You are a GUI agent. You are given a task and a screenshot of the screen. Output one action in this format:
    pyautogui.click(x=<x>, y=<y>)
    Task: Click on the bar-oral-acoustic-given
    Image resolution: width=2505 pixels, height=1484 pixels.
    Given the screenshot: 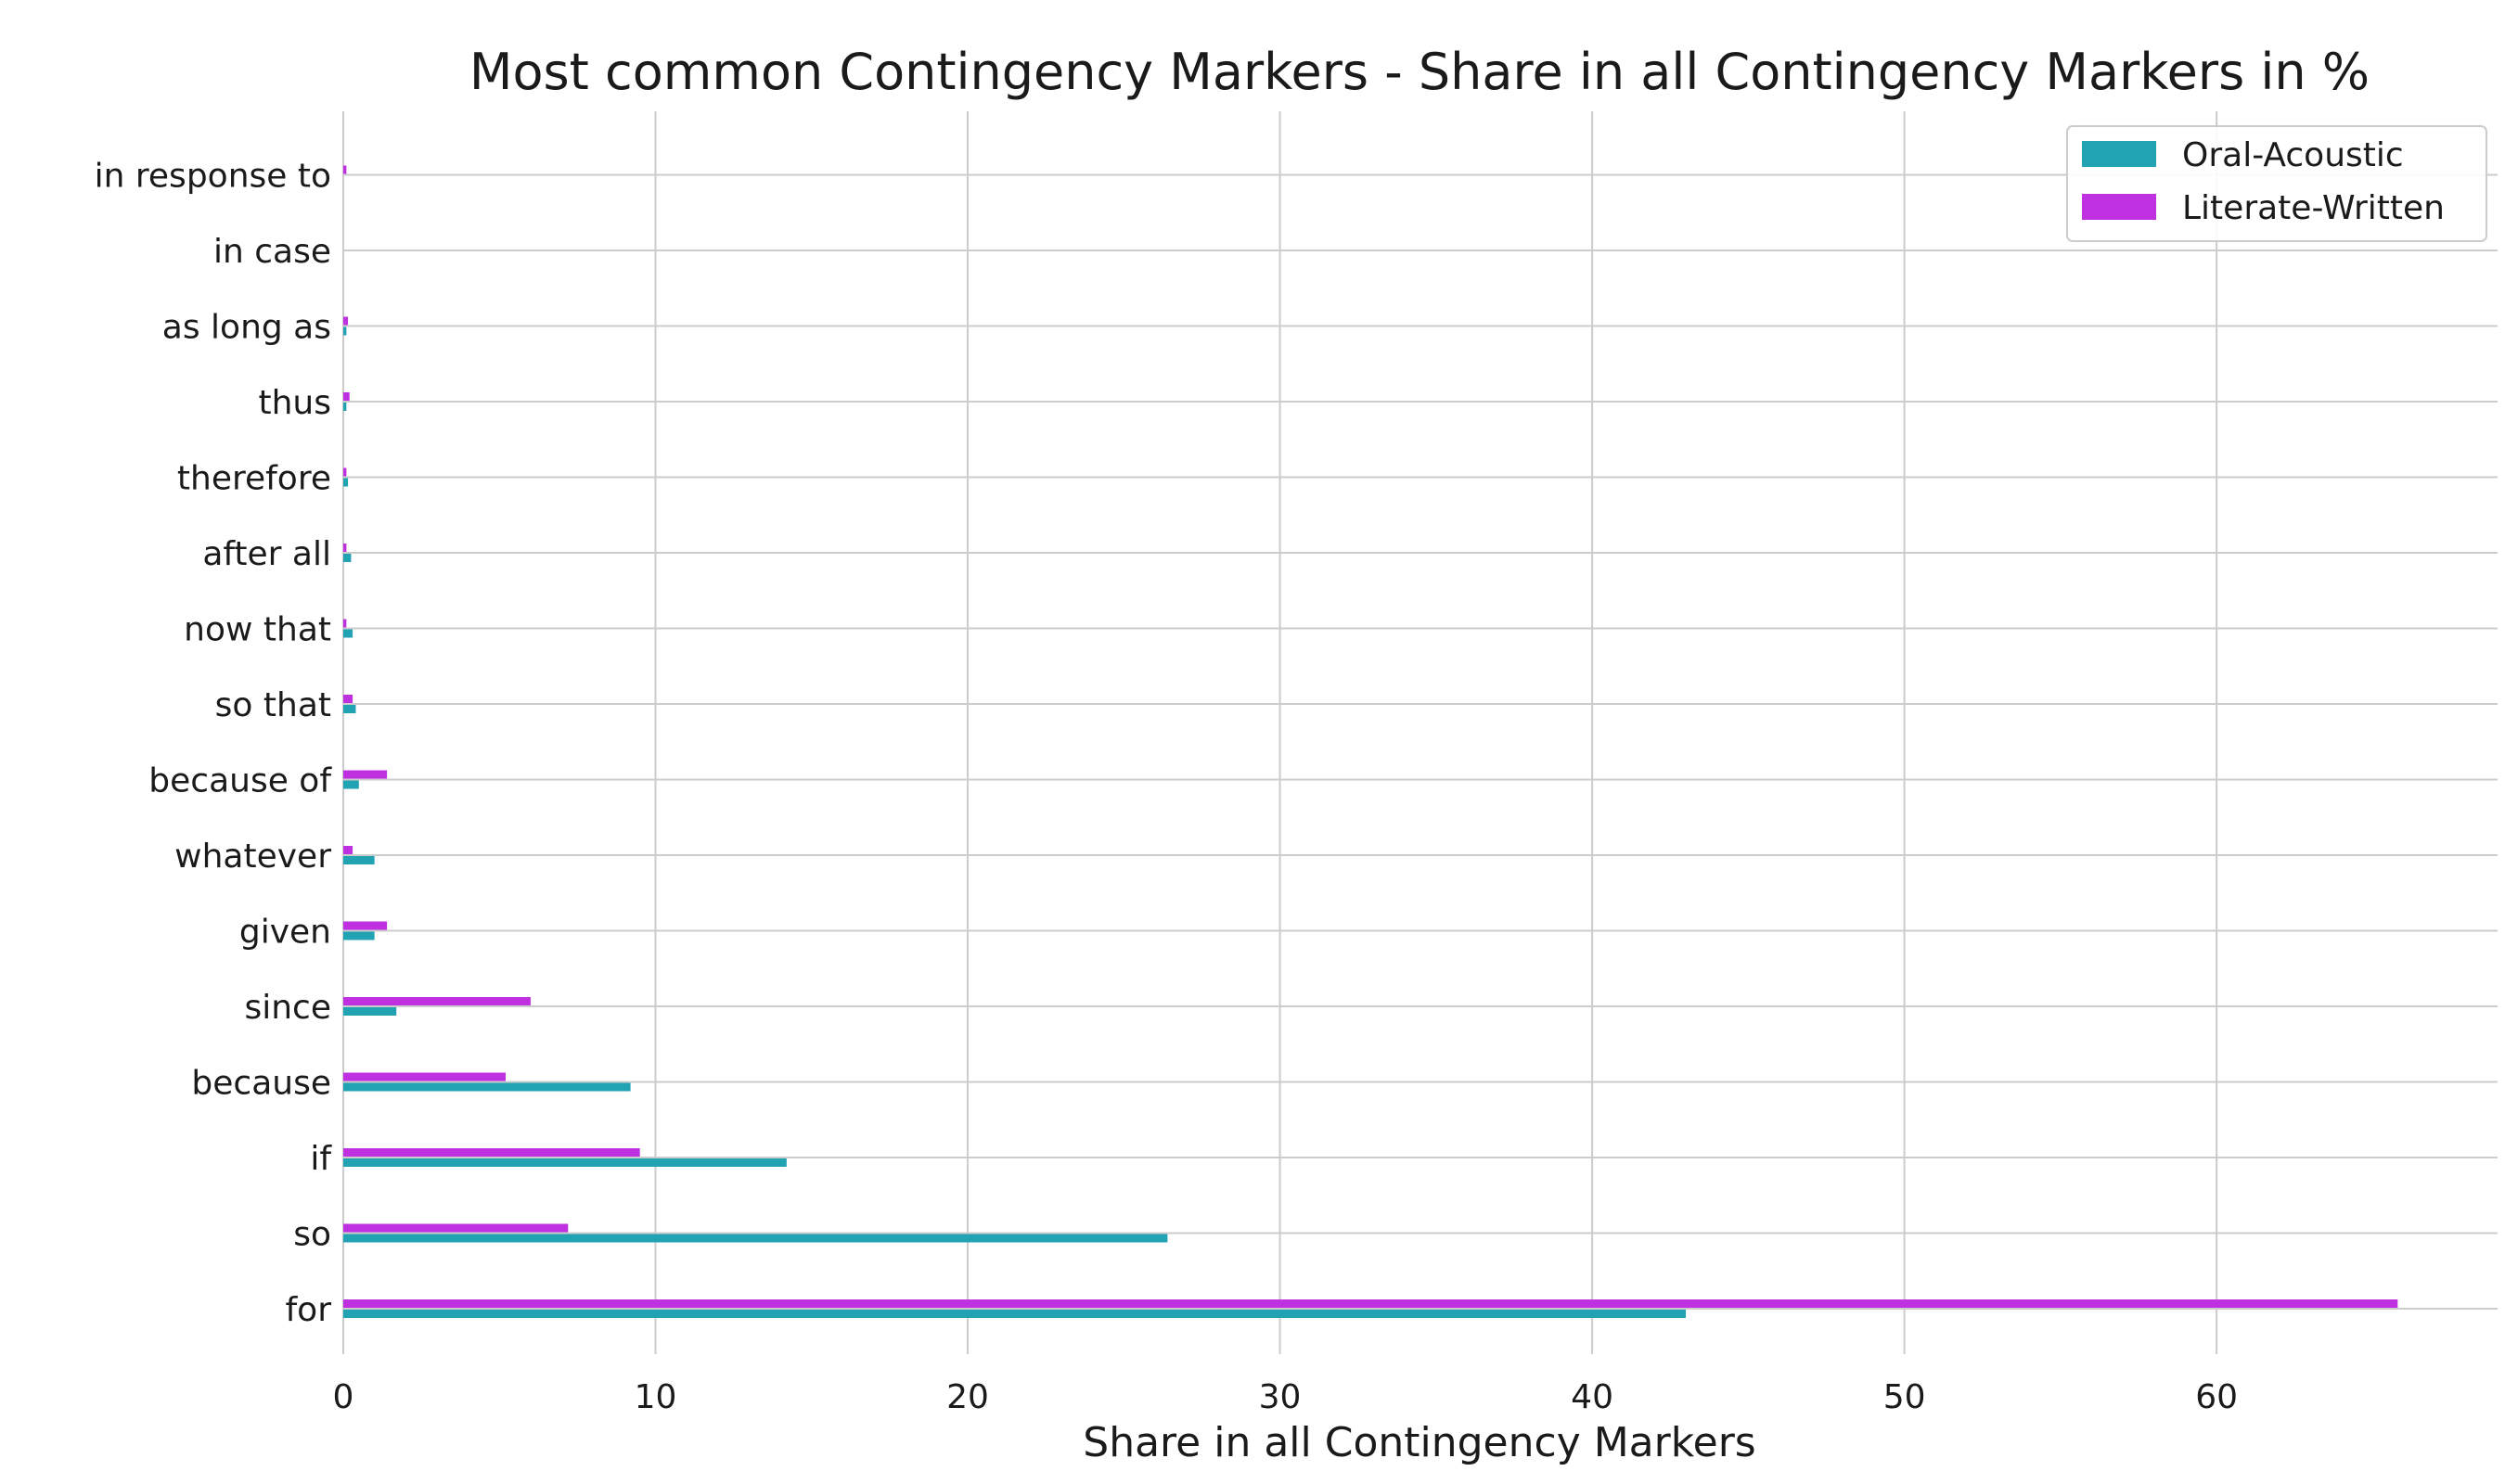 What is the action you would take?
    pyautogui.click(x=359, y=935)
    